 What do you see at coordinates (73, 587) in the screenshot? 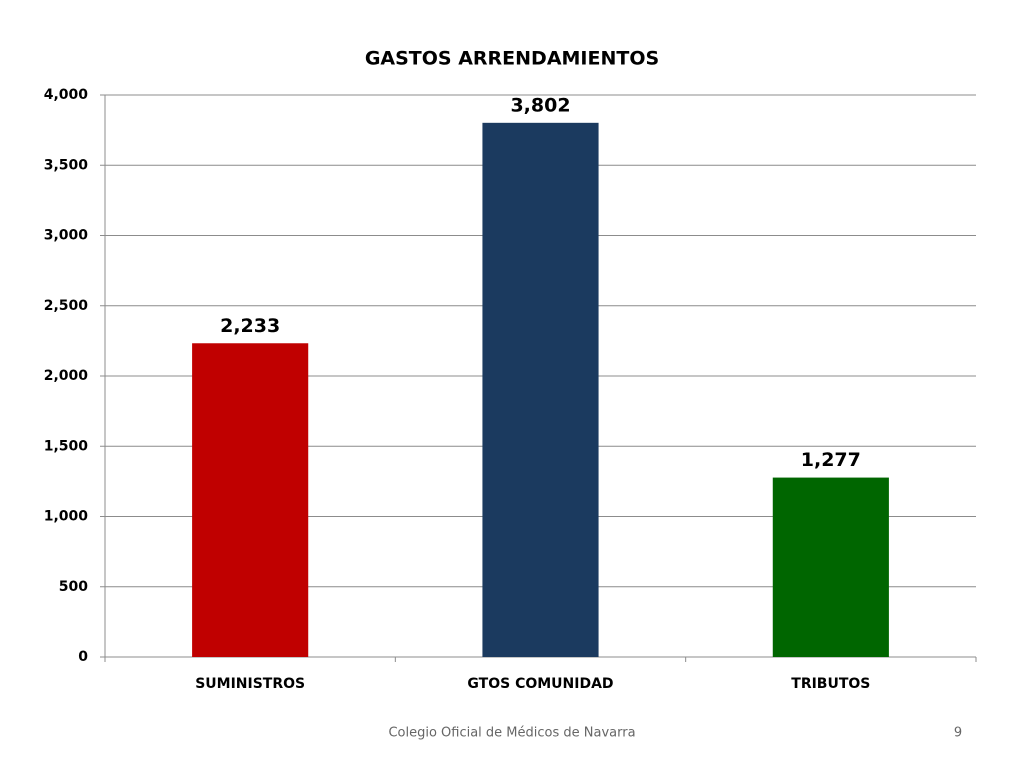
I see `y-tick-label: 500` at bounding box center [73, 587].